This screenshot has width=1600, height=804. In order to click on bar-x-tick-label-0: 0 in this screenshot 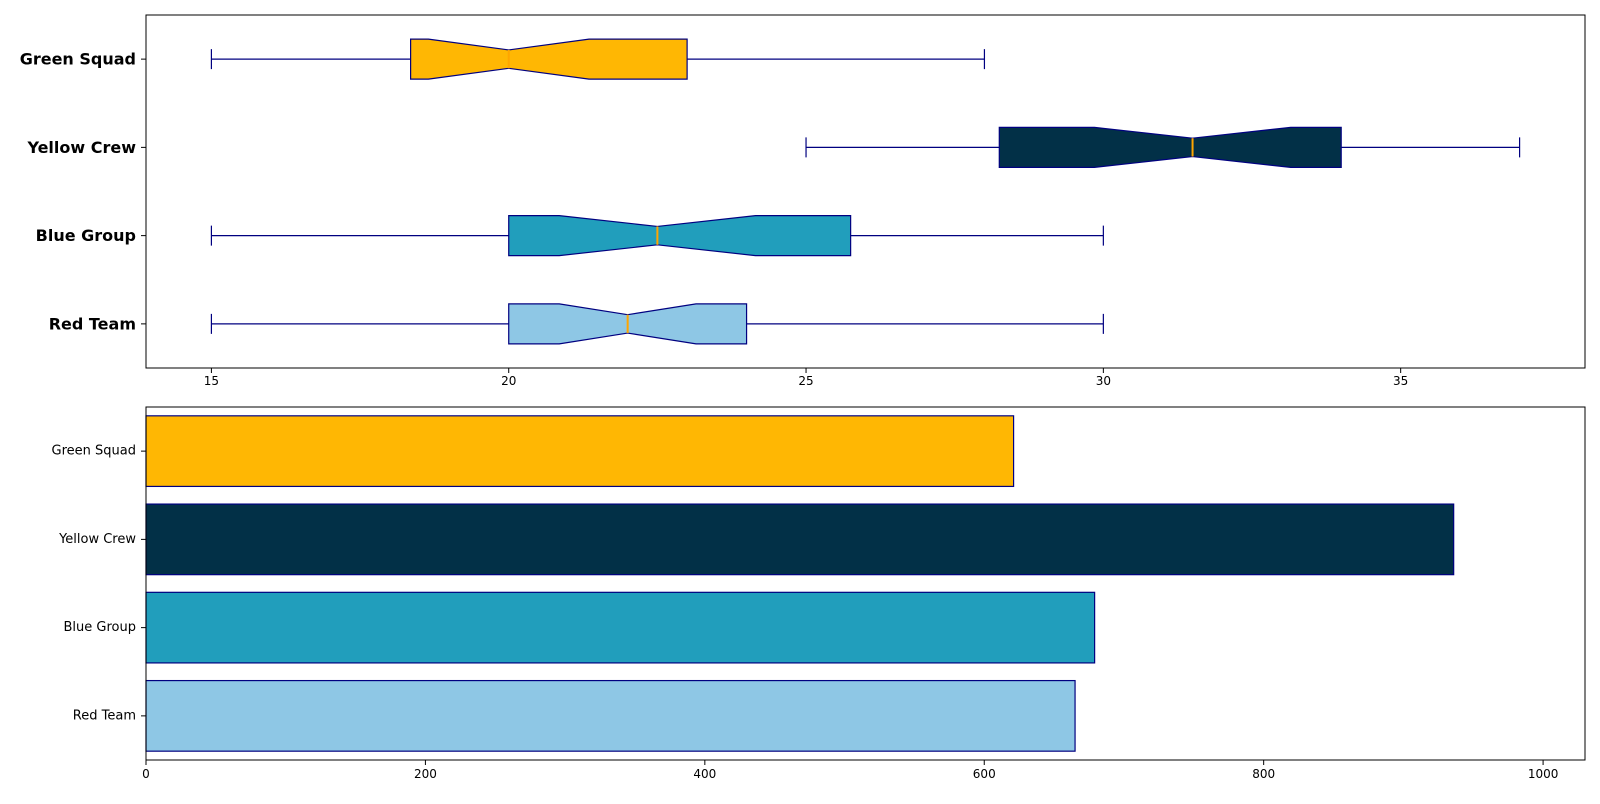, I will do `click(146, 774)`.